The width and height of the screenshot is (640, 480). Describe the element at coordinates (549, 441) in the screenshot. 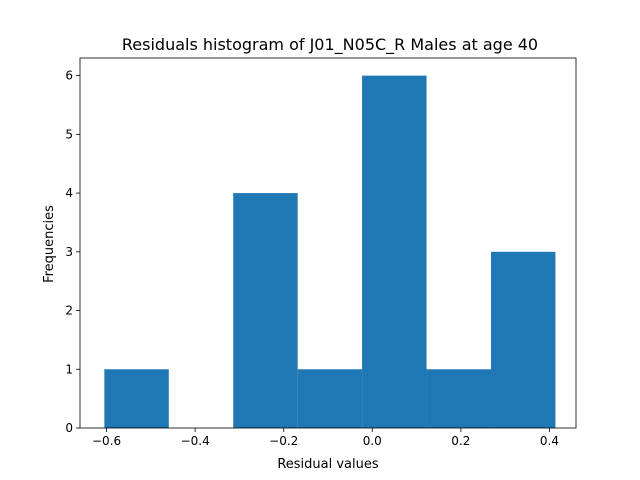

I see `x-tick-label: 0.4` at that location.